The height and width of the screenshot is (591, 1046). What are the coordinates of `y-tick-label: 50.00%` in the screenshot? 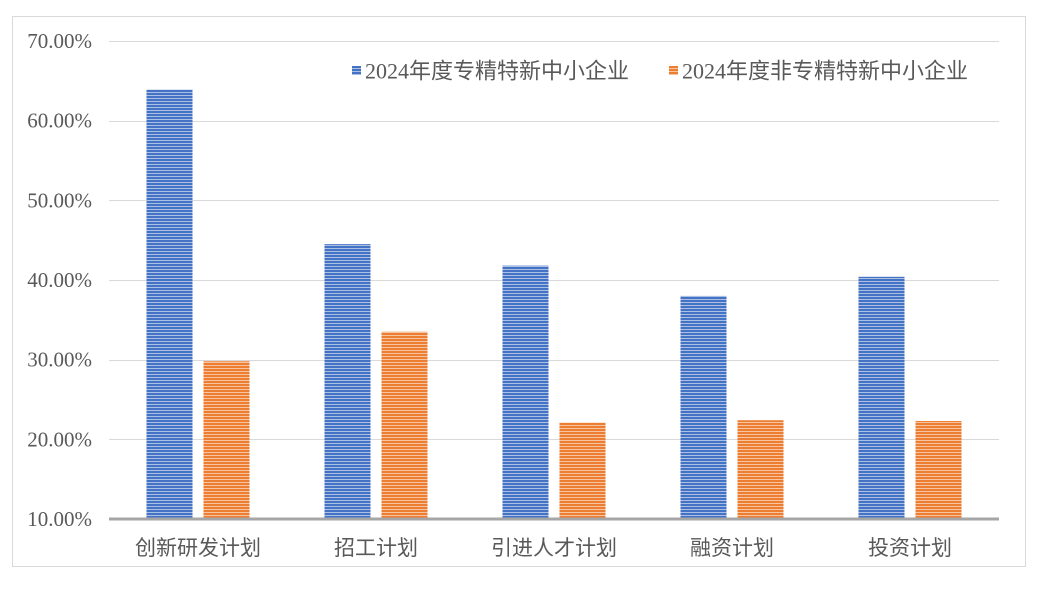 It's located at (59, 200).